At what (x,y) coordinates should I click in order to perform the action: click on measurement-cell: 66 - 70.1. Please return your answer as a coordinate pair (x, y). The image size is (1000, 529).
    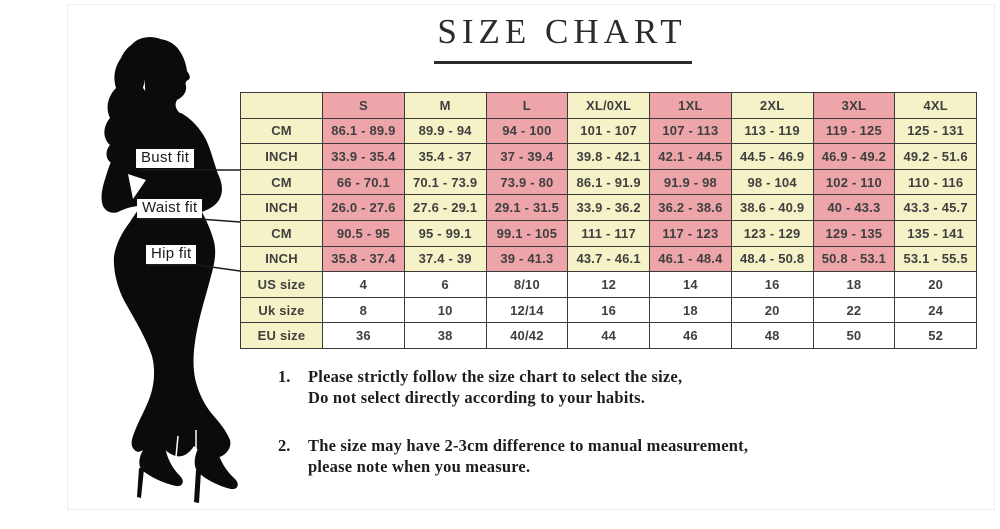
    Looking at the image, I should click on (363, 182).